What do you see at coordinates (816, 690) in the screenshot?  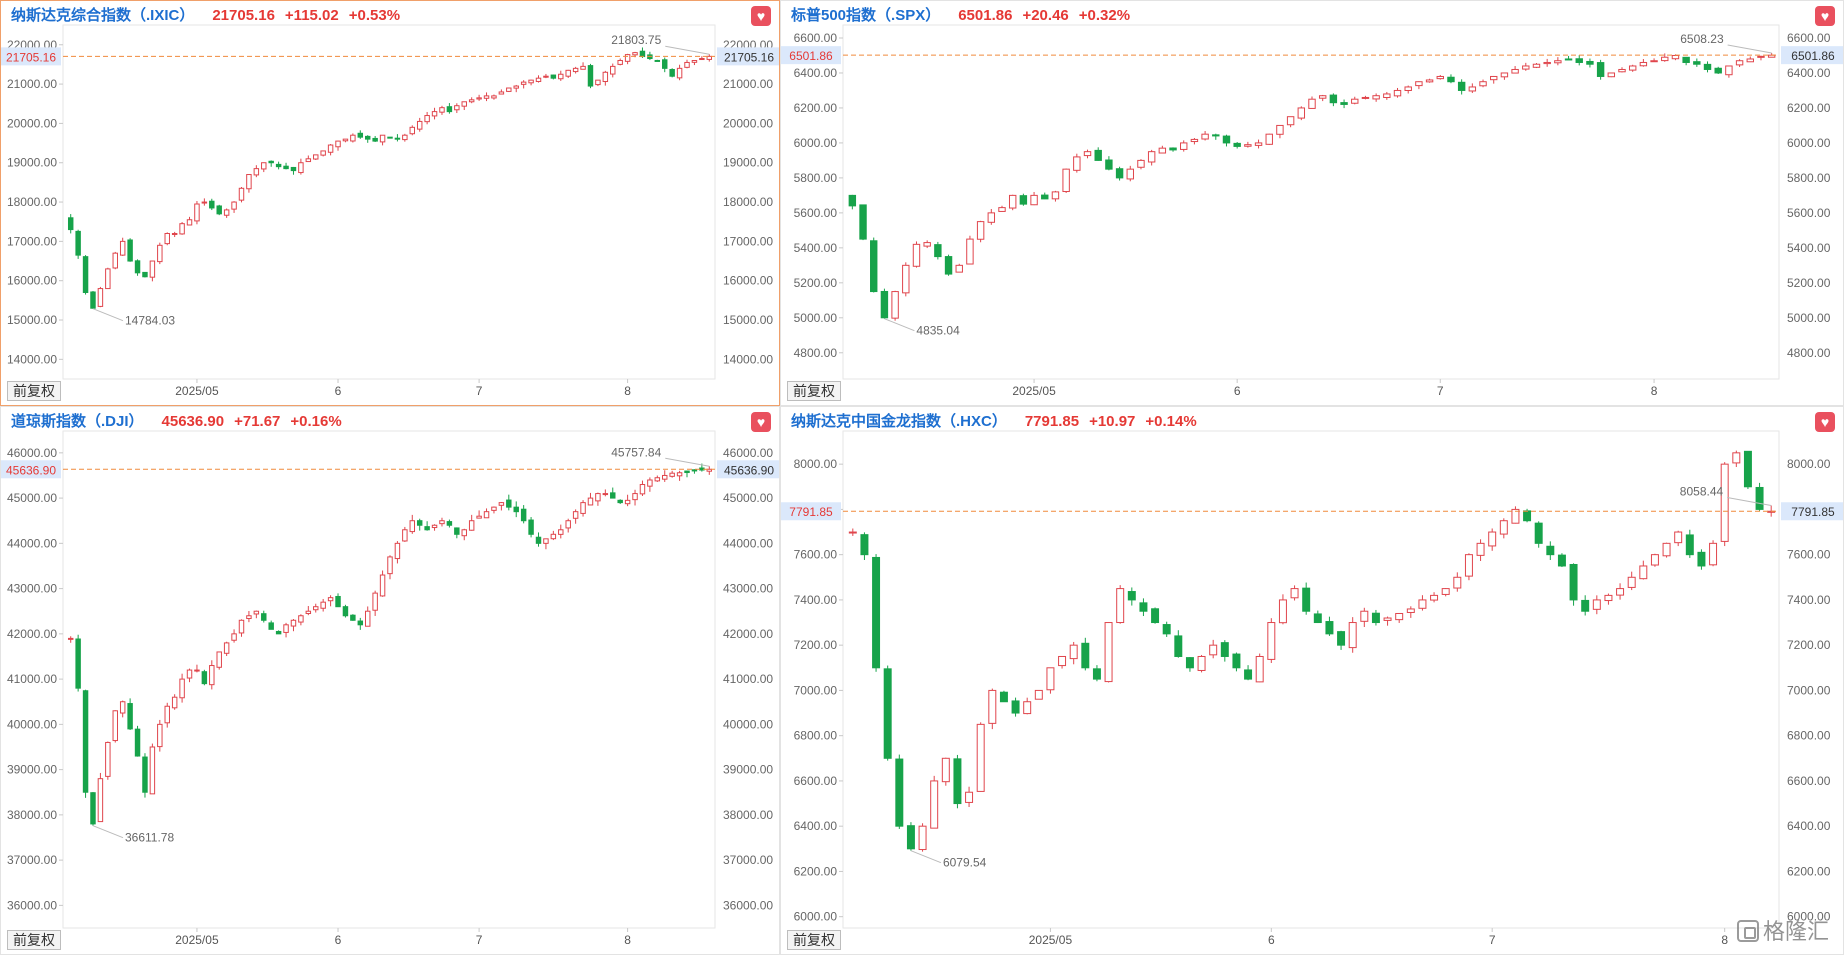 I see `y-tick-label-left: 7000.00` at bounding box center [816, 690].